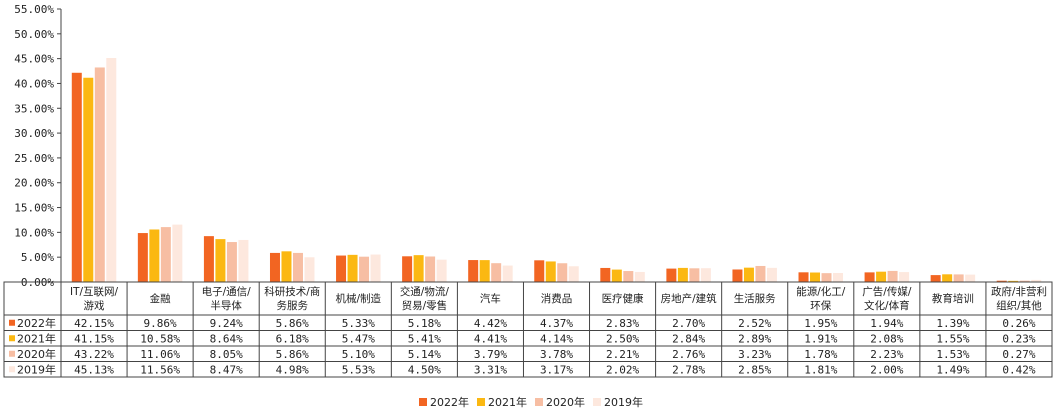  I want to click on data-table-value: 3.31%, so click(490, 369).